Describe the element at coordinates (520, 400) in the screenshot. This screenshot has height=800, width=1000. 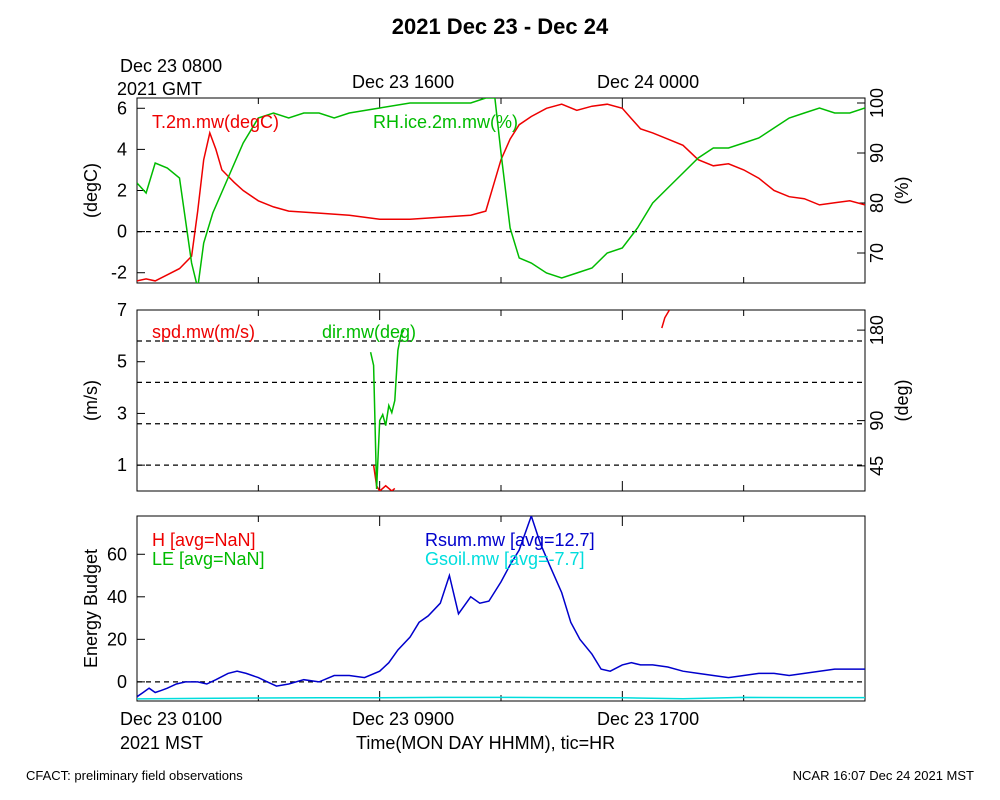
I see `series-group` at that location.